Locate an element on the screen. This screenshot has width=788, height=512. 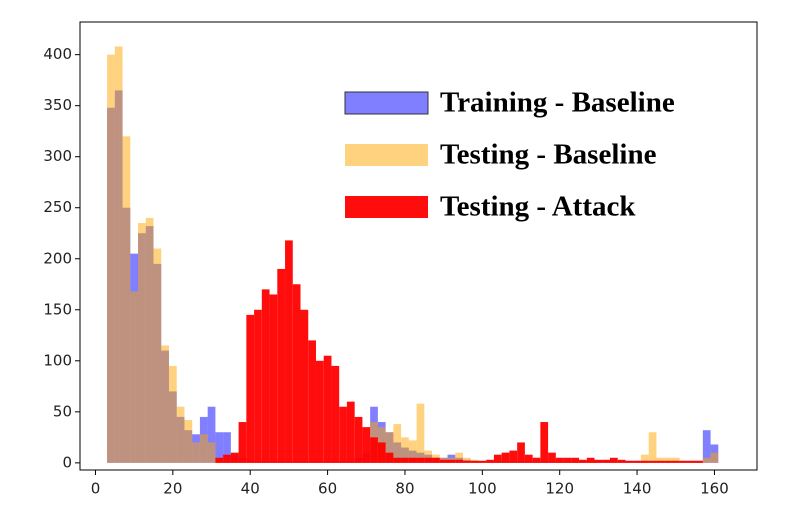
y-tick-label: 50 is located at coordinates (62, 411).